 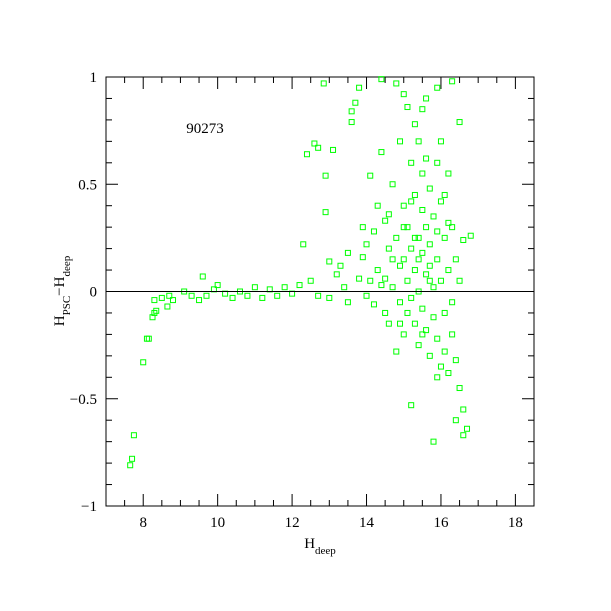 I want to click on y-tick-label: −0.5, so click(x=83, y=400).